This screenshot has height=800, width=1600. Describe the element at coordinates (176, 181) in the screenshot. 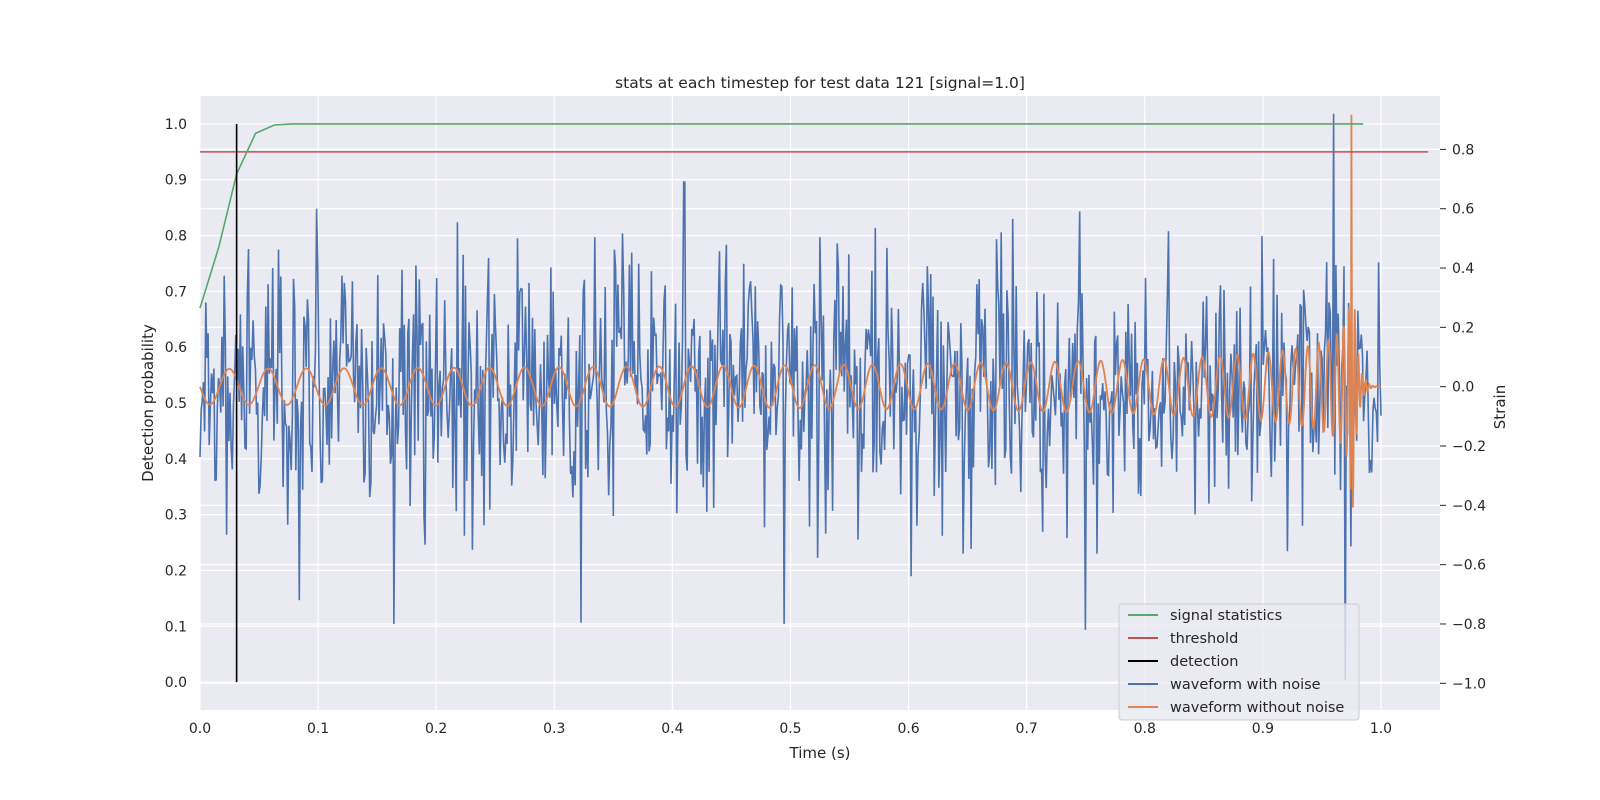

I see `y-left-tick-label: 0.9` at that location.